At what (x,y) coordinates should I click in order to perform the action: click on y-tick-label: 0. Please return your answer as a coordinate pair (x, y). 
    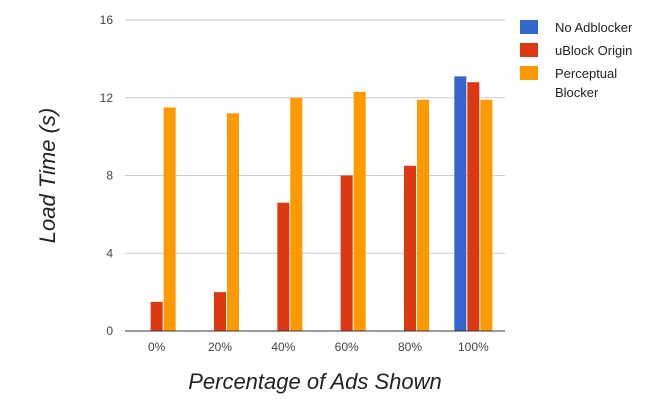
    Looking at the image, I should click on (109, 331).